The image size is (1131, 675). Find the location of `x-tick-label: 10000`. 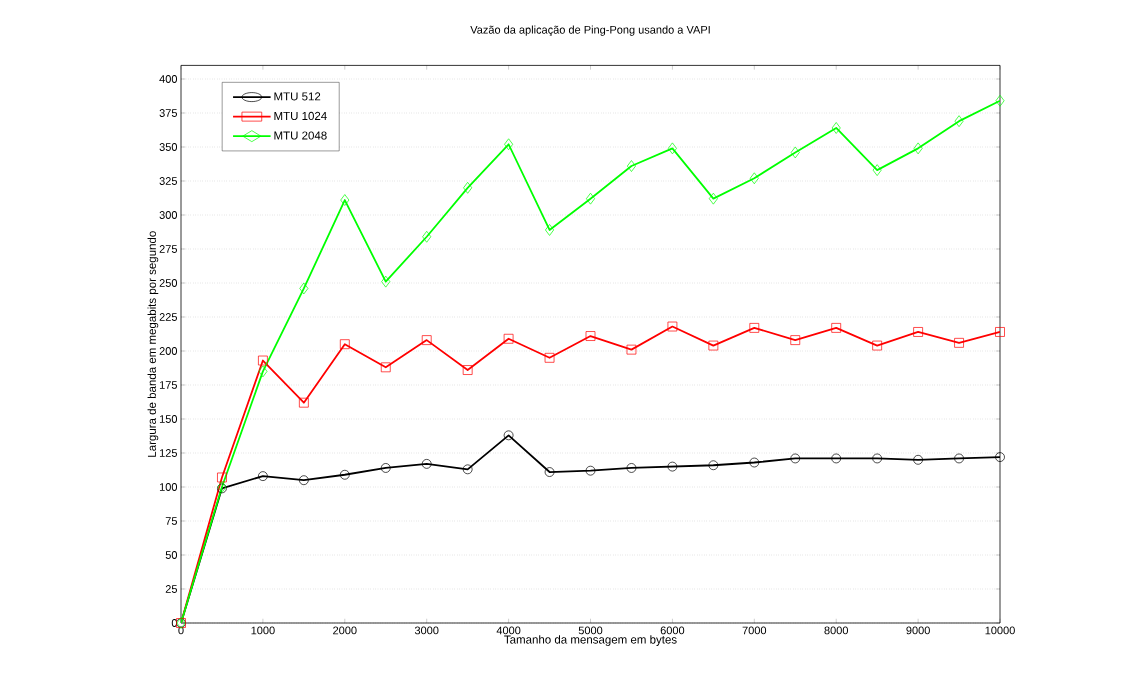

x-tick-label: 10000 is located at coordinates (1000, 630).